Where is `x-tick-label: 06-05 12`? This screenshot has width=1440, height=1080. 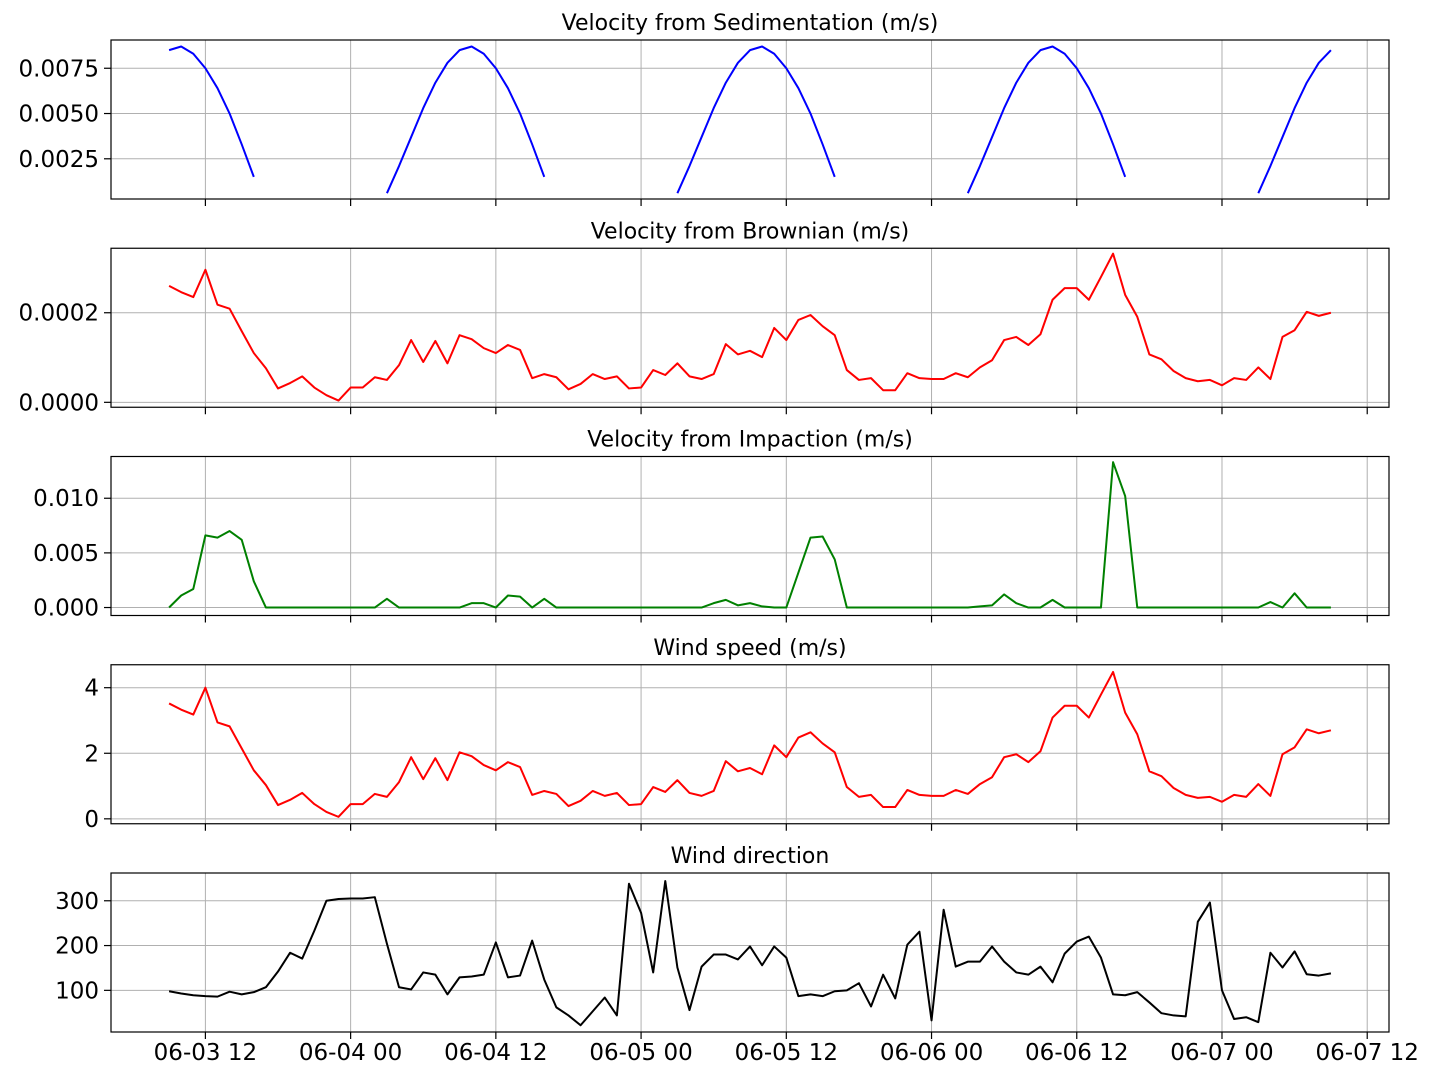
x-tick-label: 06-05 12 is located at coordinates (786, 1053).